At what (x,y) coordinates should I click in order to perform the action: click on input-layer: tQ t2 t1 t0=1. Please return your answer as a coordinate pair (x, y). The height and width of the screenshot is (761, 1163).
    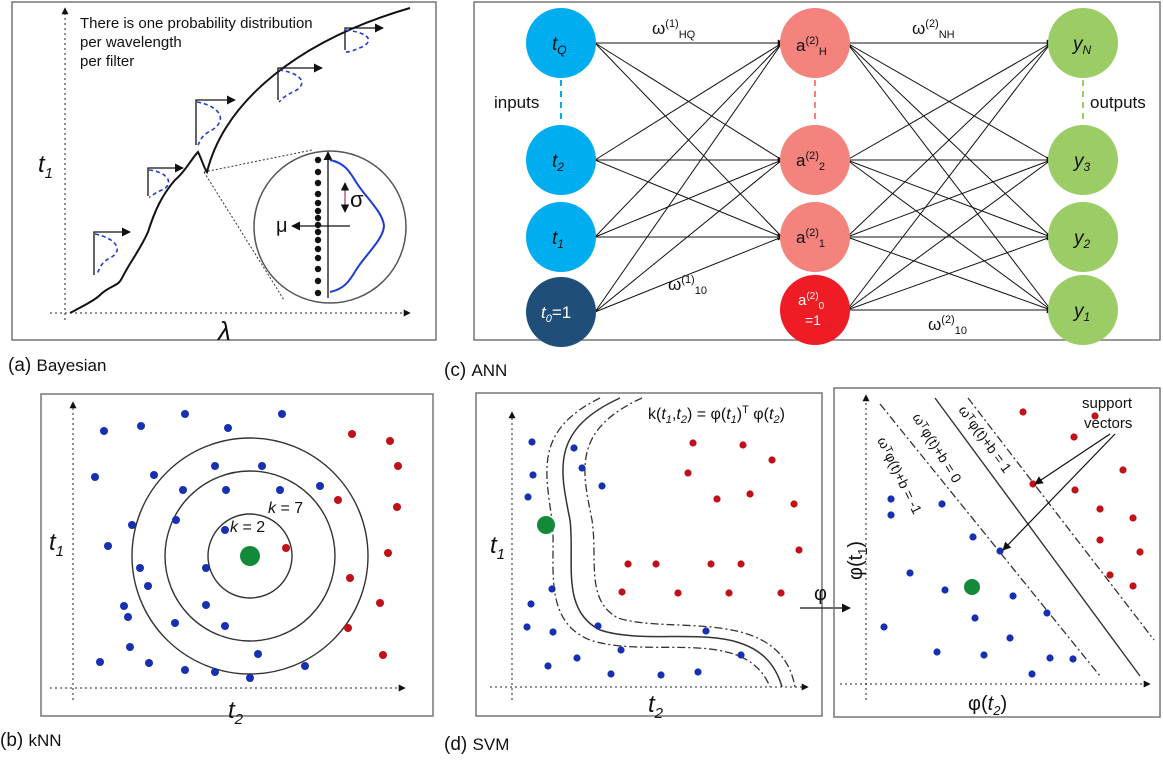
    Looking at the image, I should click on (561, 177).